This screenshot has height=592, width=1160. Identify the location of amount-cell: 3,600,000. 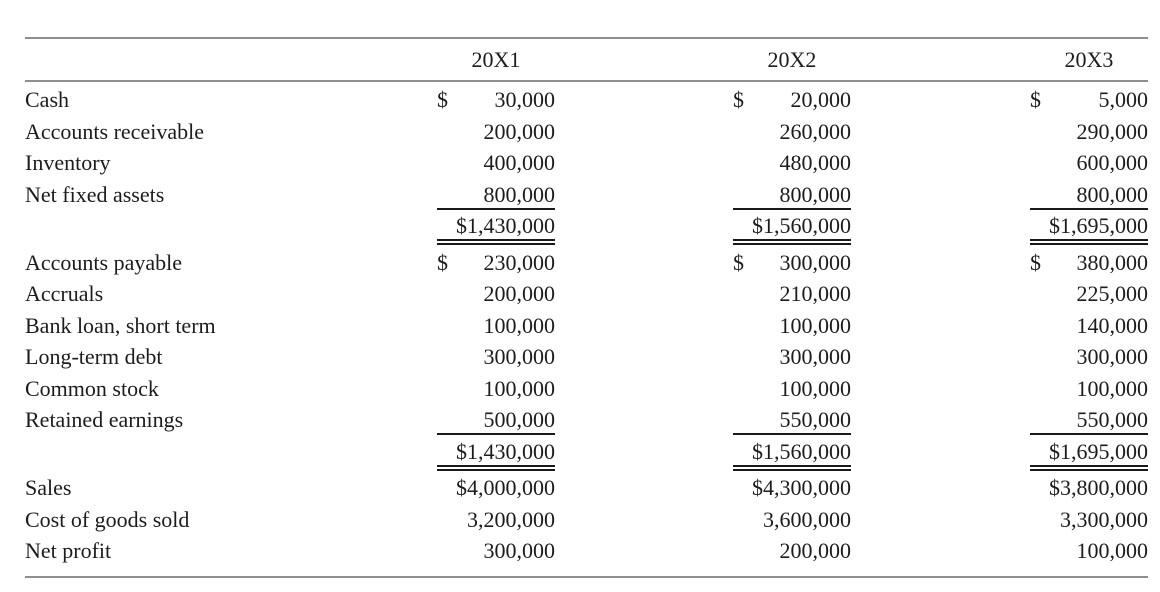
(792, 519).